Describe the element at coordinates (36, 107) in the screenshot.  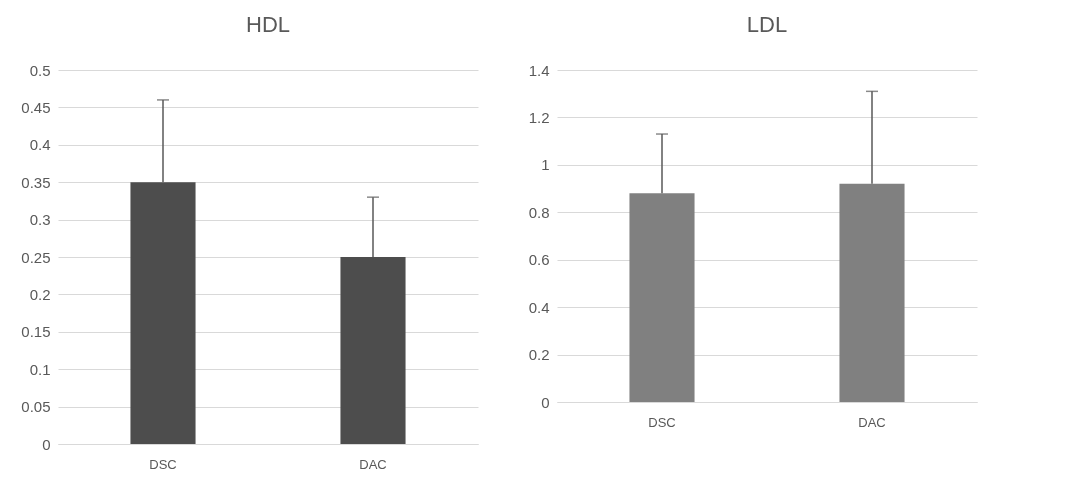
I see `y-tick-label: 0.45` at that location.